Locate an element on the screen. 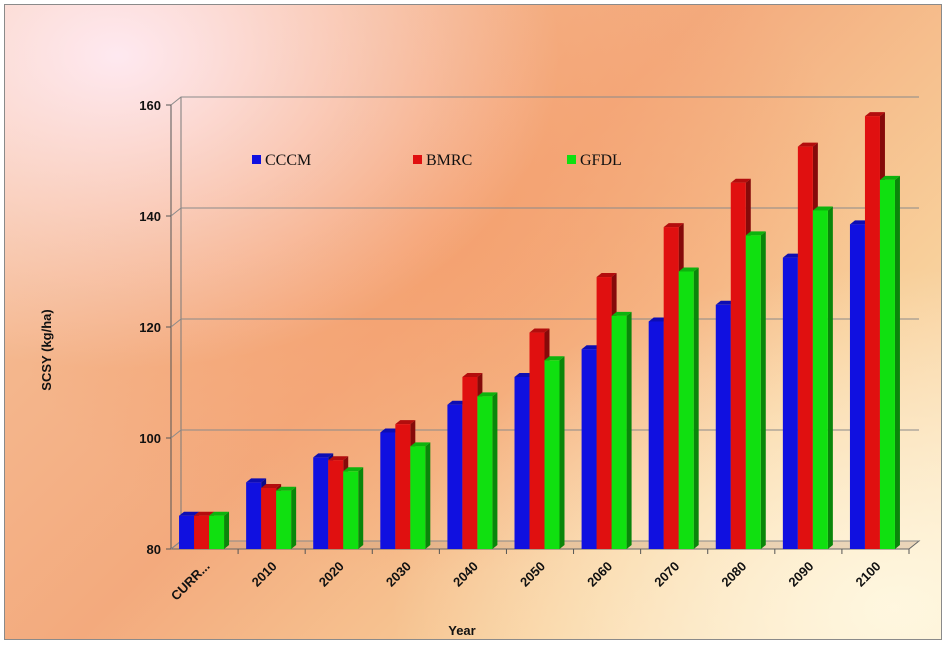 The height and width of the screenshot is (645, 948). x-tick-label: 2100 is located at coordinates (868, 574).